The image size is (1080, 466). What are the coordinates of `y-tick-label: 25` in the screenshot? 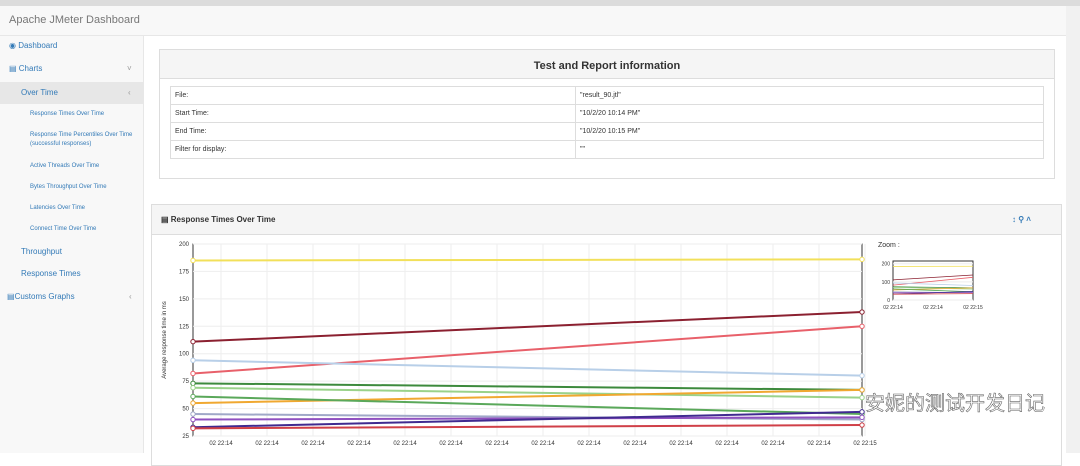 It's located at (185, 437).